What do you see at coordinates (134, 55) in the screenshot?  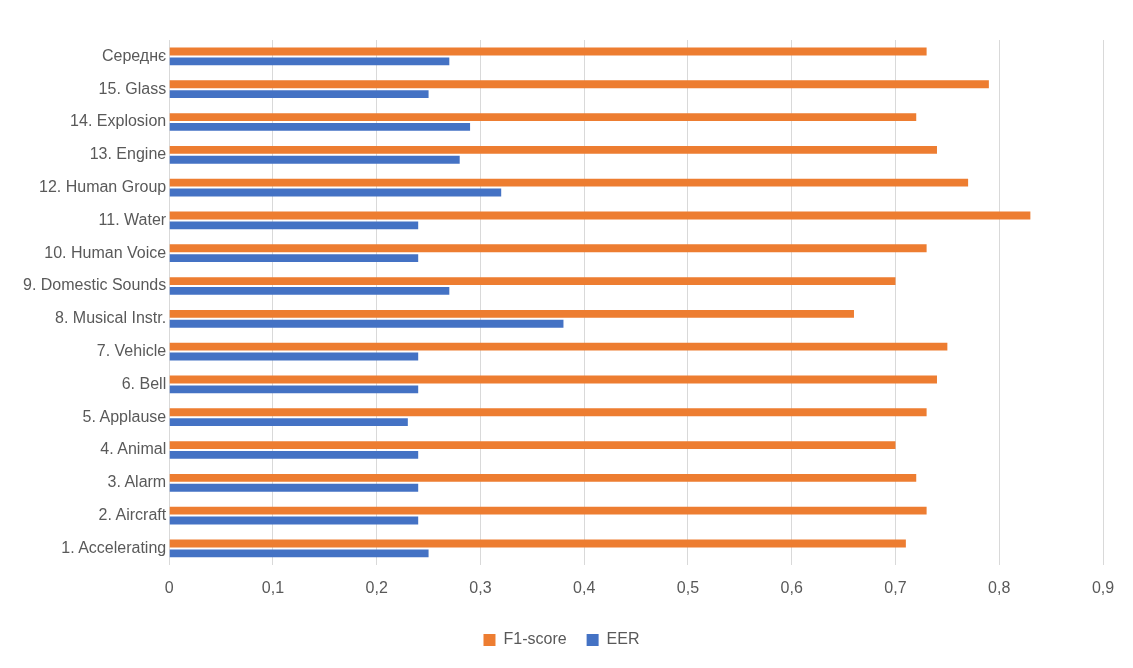 I see `y-tick-label: Середнє` at bounding box center [134, 55].